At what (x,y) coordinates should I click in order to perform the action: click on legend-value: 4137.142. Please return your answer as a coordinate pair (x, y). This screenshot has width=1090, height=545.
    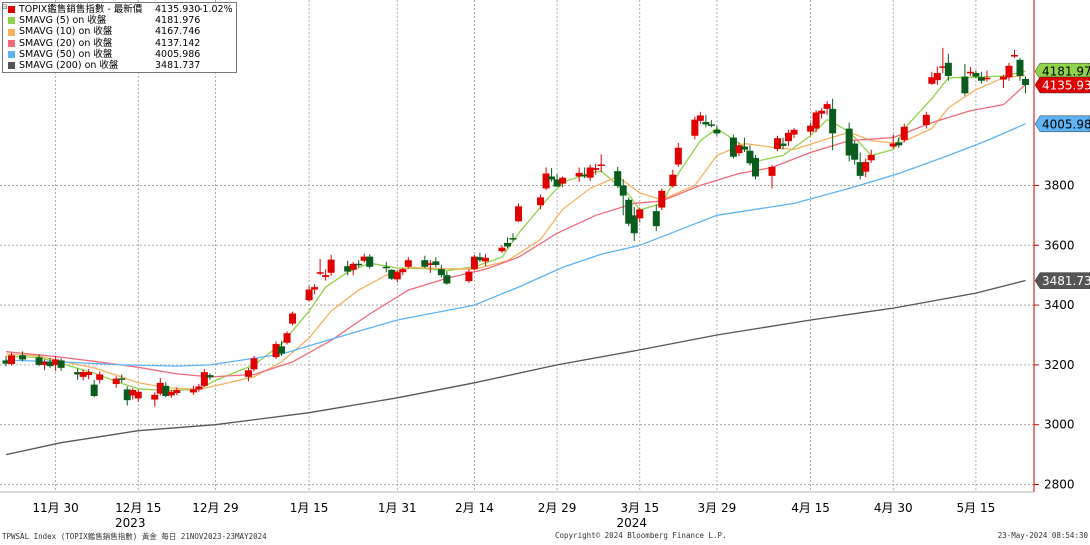
    Looking at the image, I should click on (178, 43).